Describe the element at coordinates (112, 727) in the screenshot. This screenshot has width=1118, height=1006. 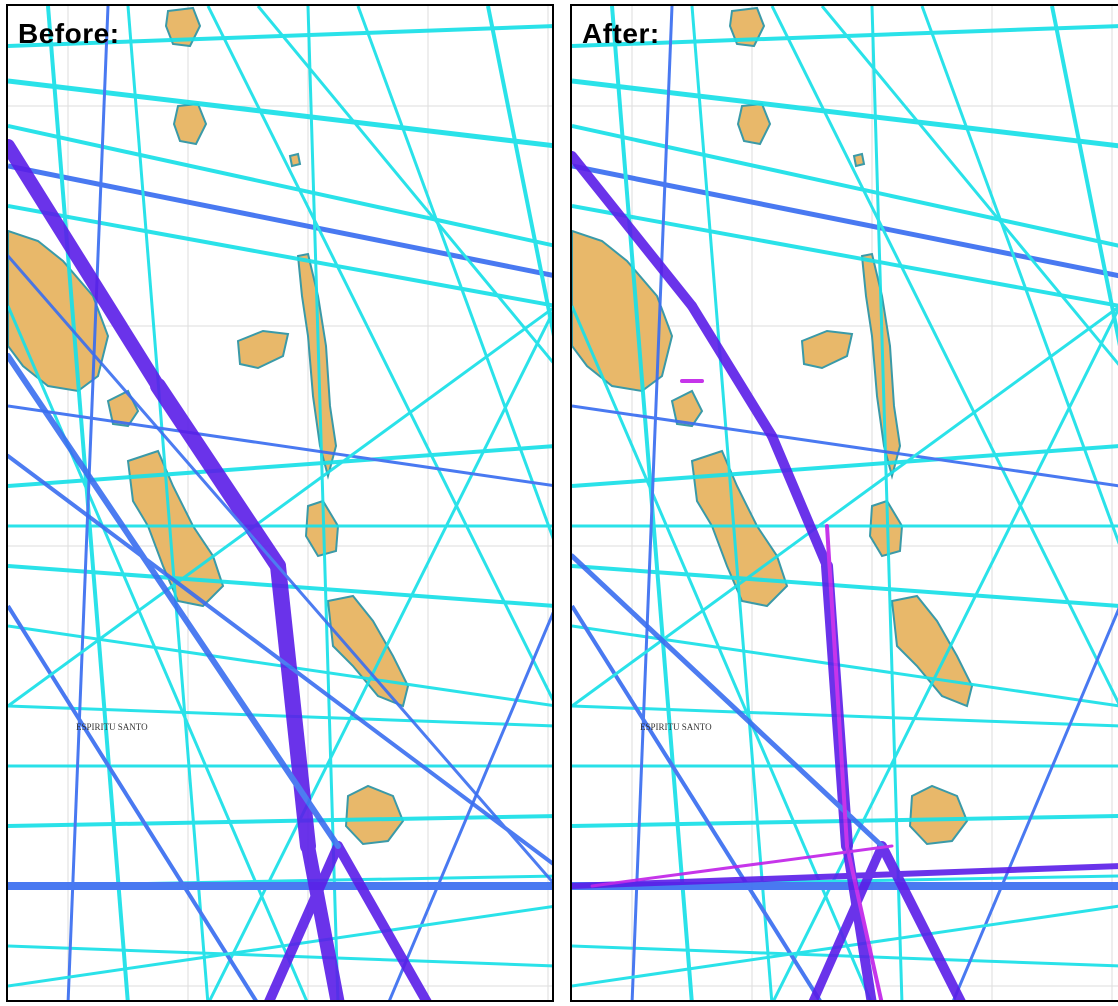
I see `place-label-before: ESPIRITU SANTO` at that location.